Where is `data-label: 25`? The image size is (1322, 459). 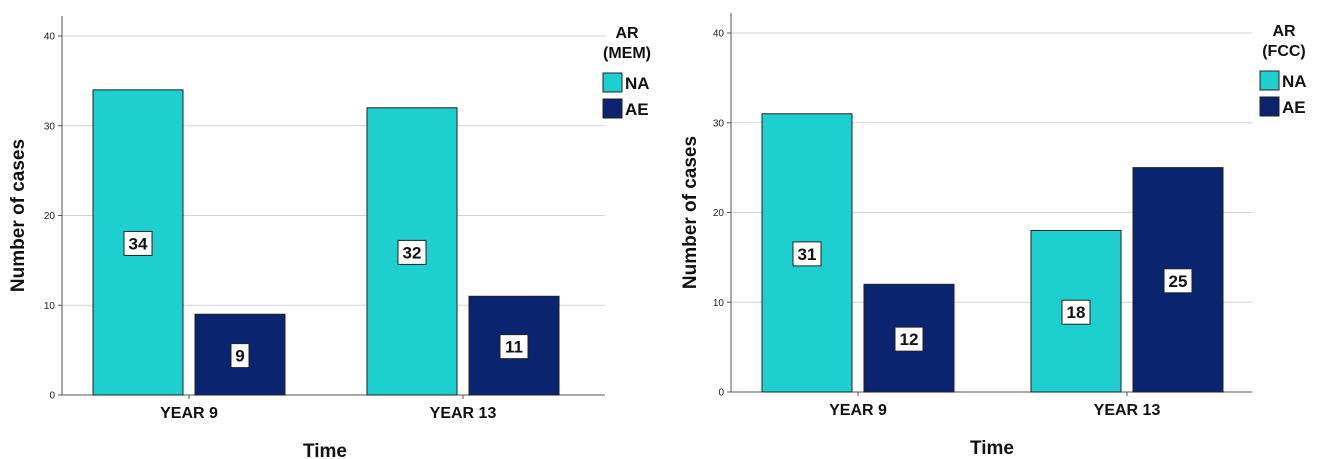 data-label: 25 is located at coordinates (1178, 281).